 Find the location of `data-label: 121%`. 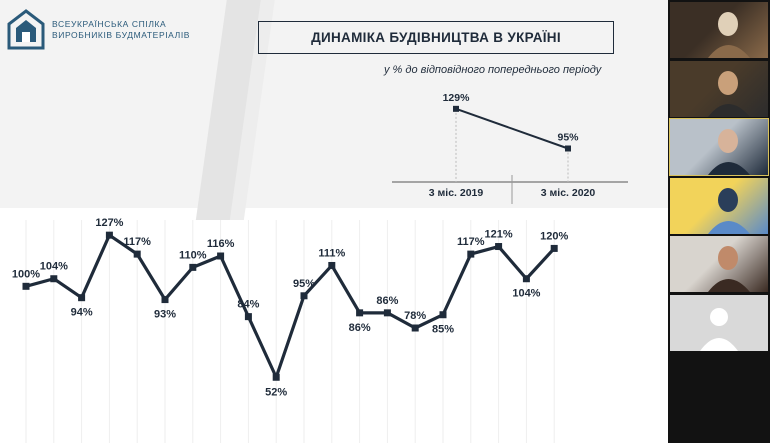

data-label: 121% is located at coordinates (499, 235).